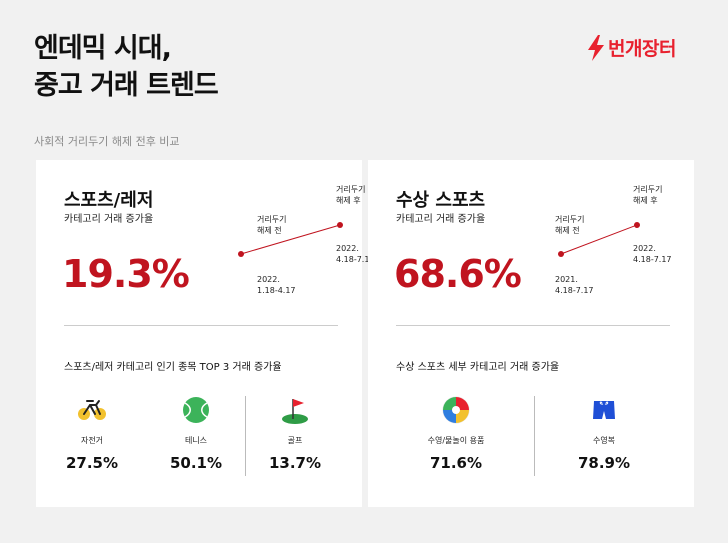 The width and height of the screenshot is (728, 543). Describe the element at coordinates (196, 440) in the screenshot. I see `item-name: 테니스` at that location.